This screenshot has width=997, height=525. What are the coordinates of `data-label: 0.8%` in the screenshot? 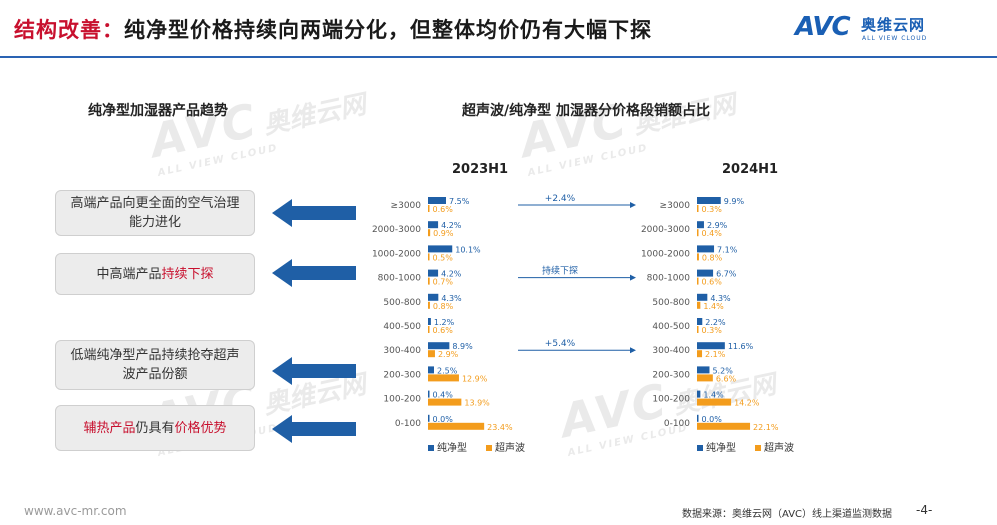 It's located at (712, 257).